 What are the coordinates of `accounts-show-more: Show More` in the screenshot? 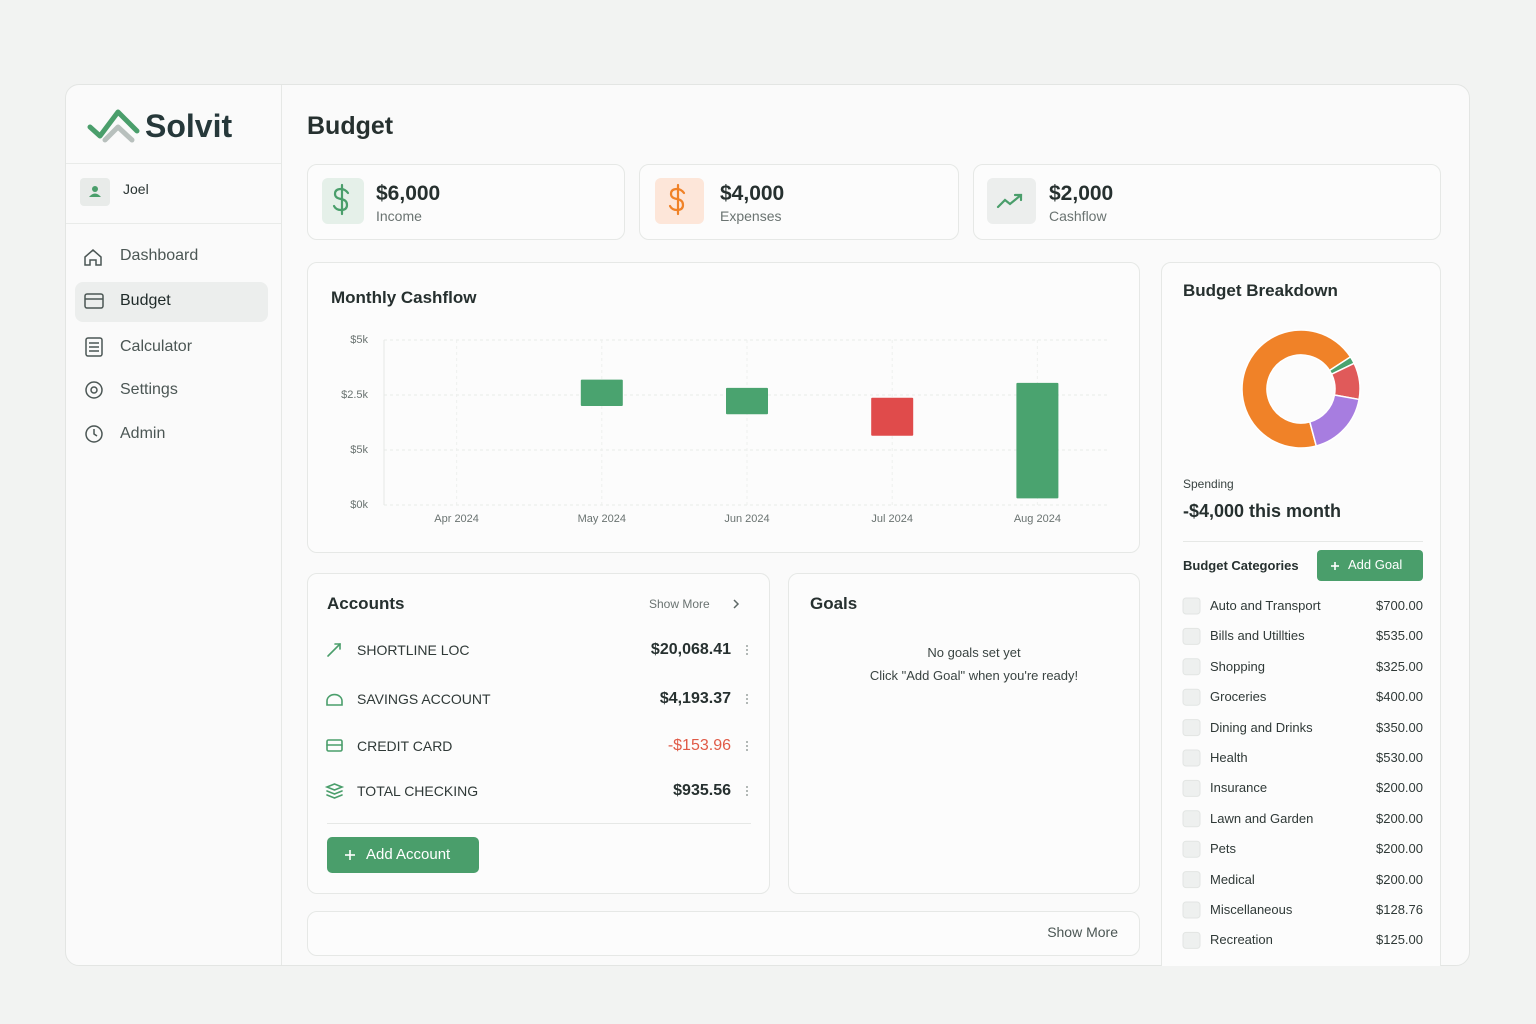 It's located at (679, 604).